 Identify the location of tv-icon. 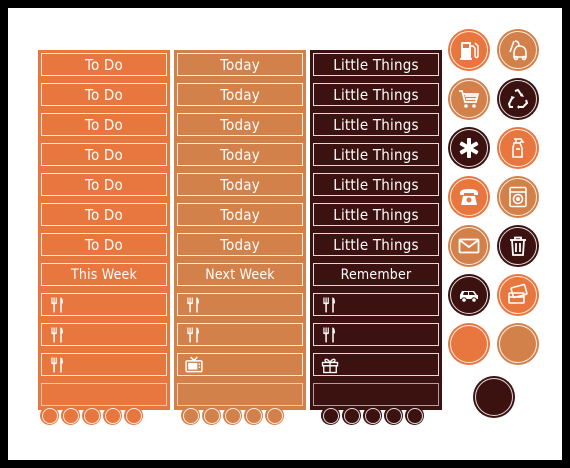
(194, 365).